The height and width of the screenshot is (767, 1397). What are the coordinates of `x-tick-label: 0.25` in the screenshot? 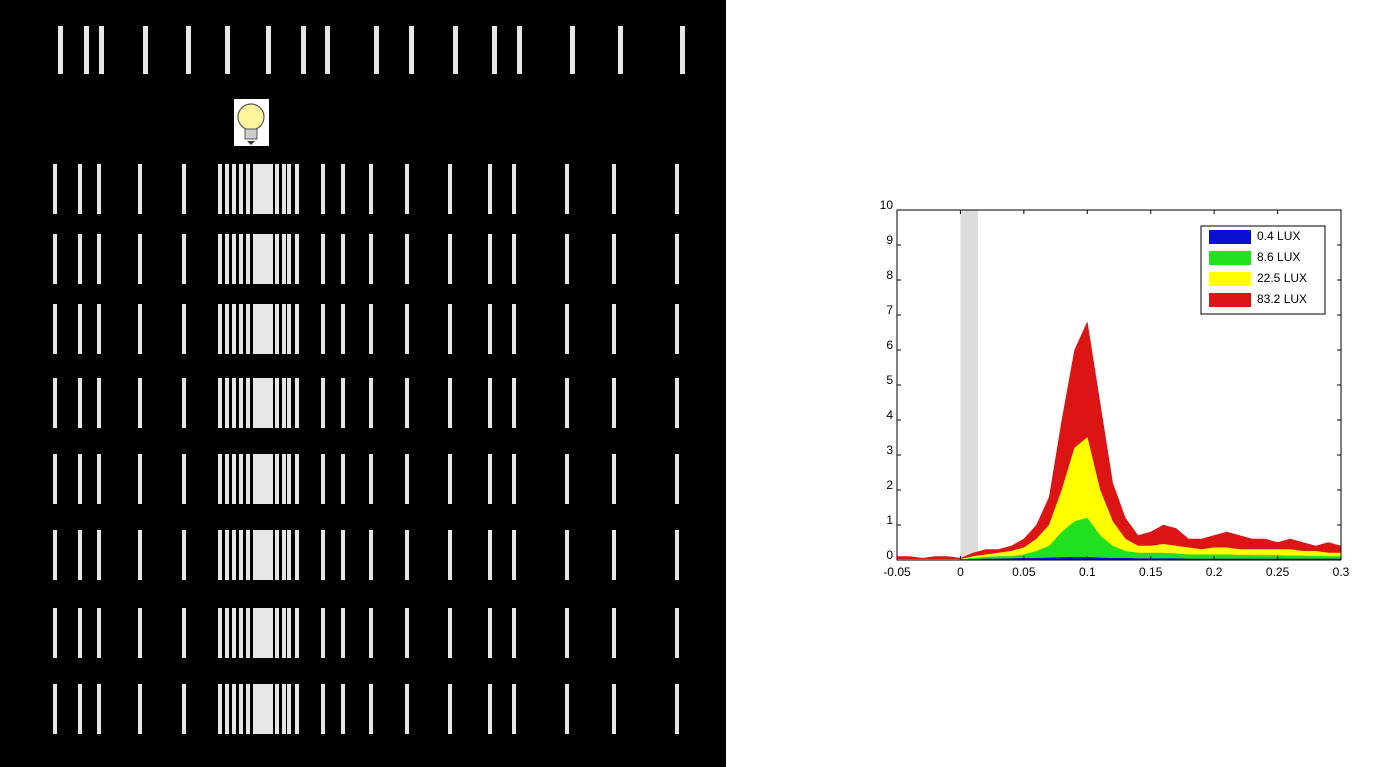 It's located at (1278, 572).